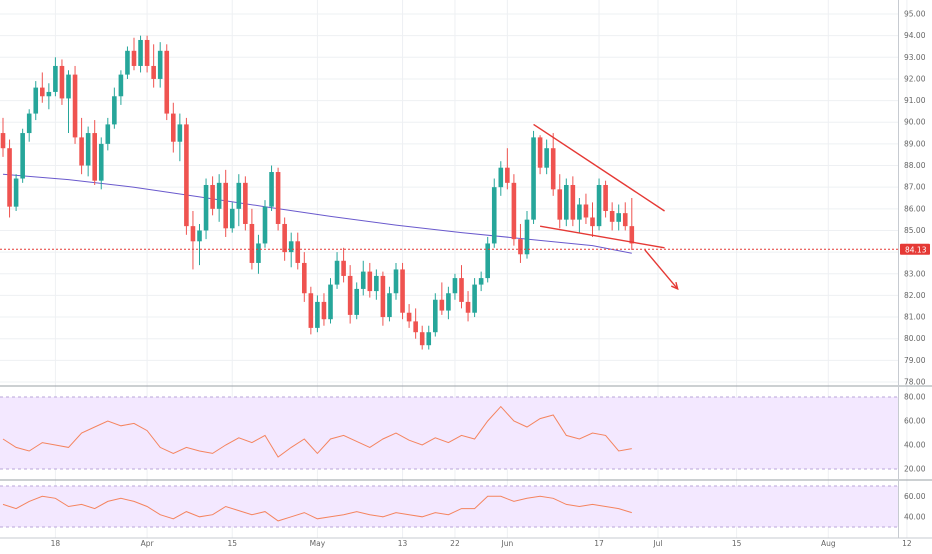 This screenshot has width=932, height=554. Describe the element at coordinates (148, 543) in the screenshot. I see `time-tick-label: Apr` at that location.